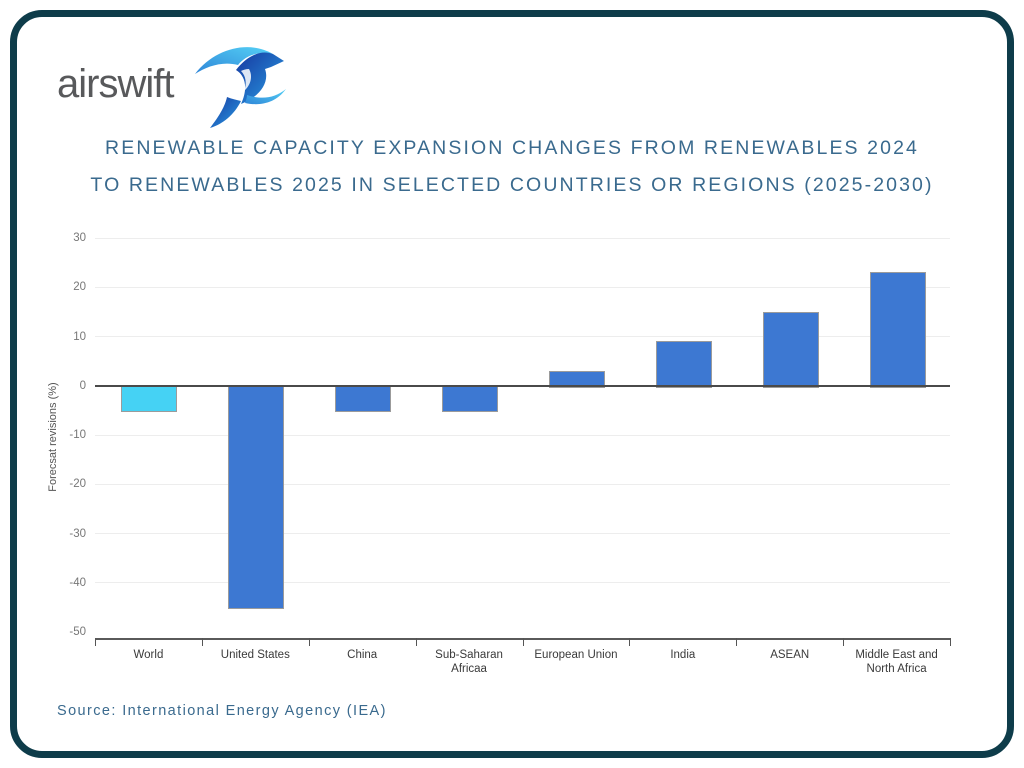 The height and width of the screenshot is (768, 1024). What do you see at coordinates (239, 86) in the screenshot?
I see `swift-bird-icon` at bounding box center [239, 86].